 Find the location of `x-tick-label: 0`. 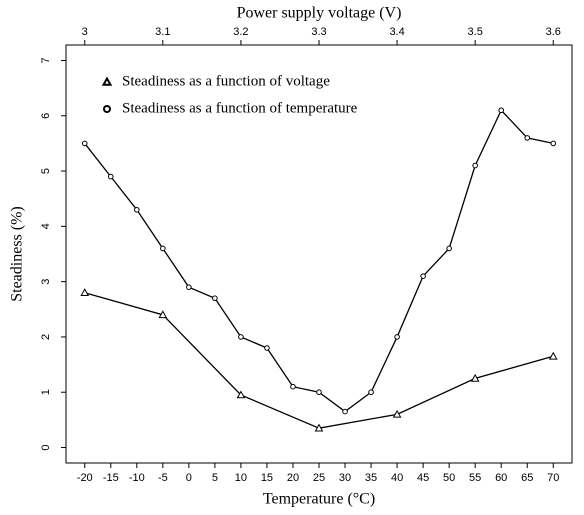

x-tick-label: 0 is located at coordinates (189, 478).